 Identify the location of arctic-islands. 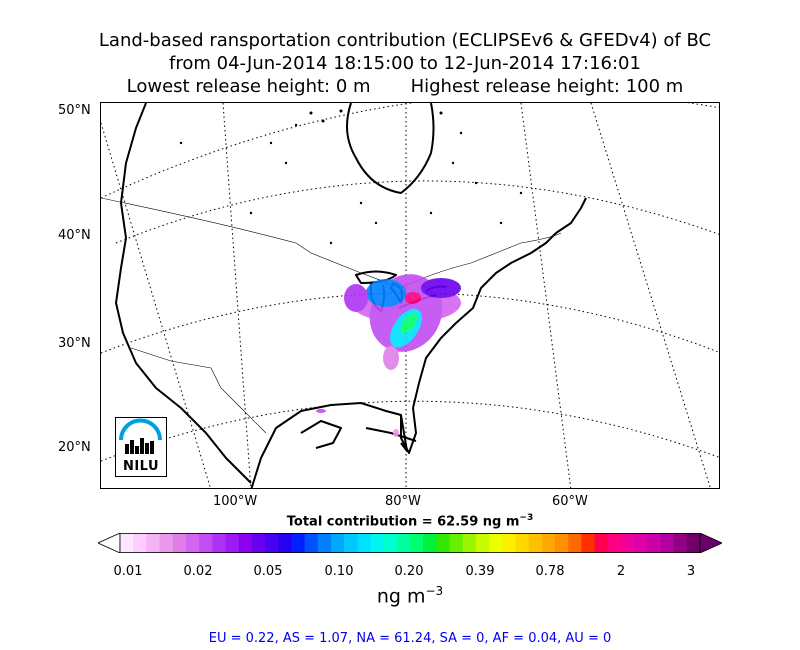
(351, 177).